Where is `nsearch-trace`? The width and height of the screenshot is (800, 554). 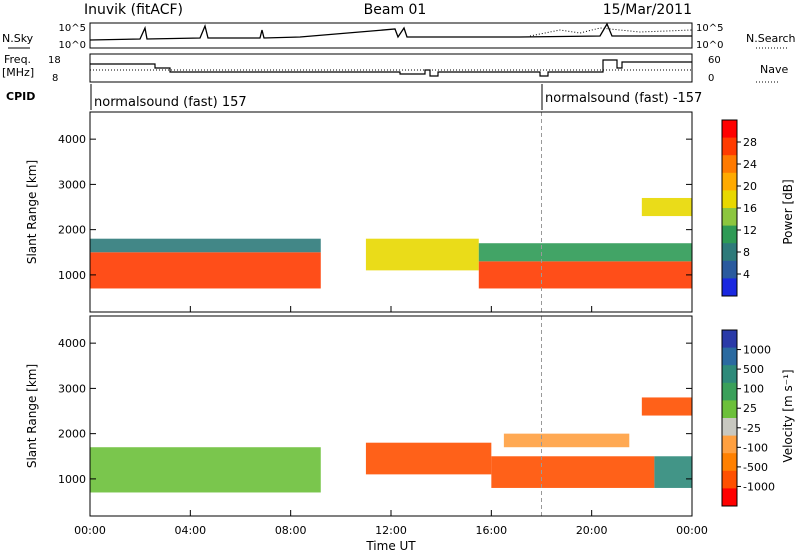
nsearch-trace is located at coordinates (611, 32).